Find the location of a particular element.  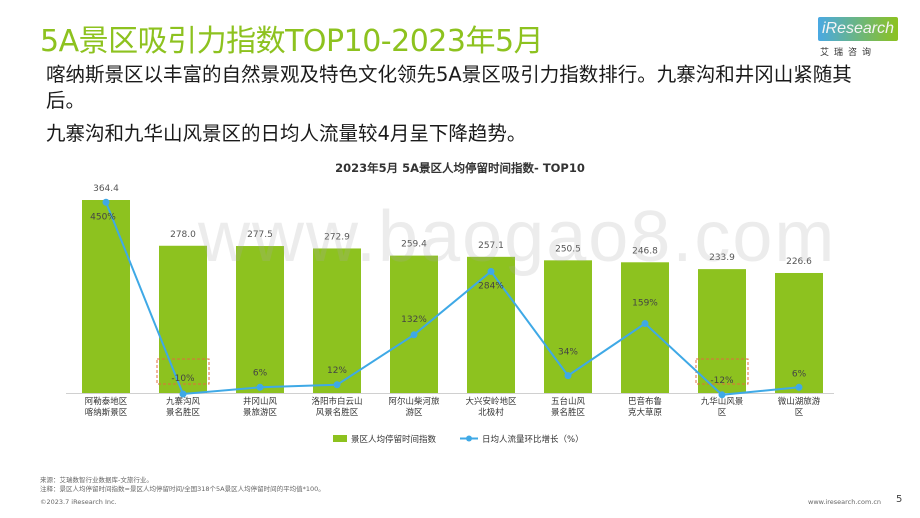

copyright: ©2023.7 iResearch Inc. is located at coordinates (78, 502).